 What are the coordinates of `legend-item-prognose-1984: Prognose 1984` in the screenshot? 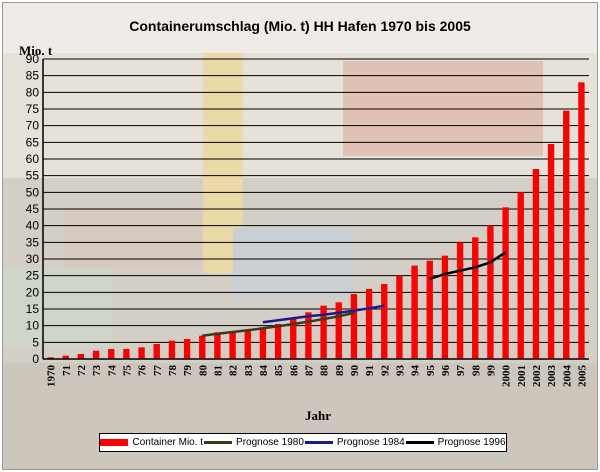 It's located at (354, 442).